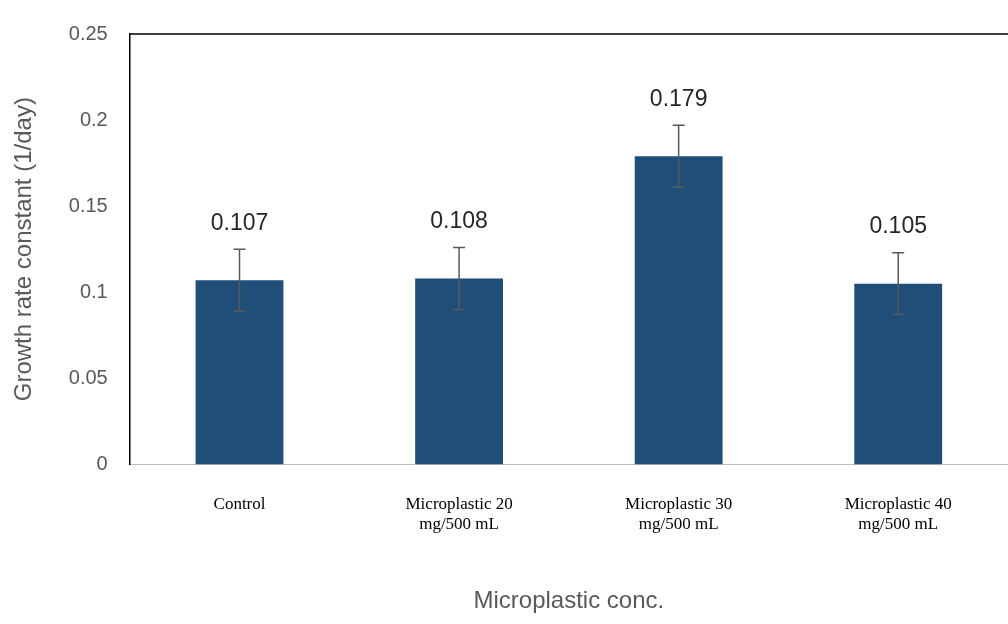 The width and height of the screenshot is (1008, 624). Describe the element at coordinates (88, 204) in the screenshot. I see `y-tick-label: 0.15` at that location.